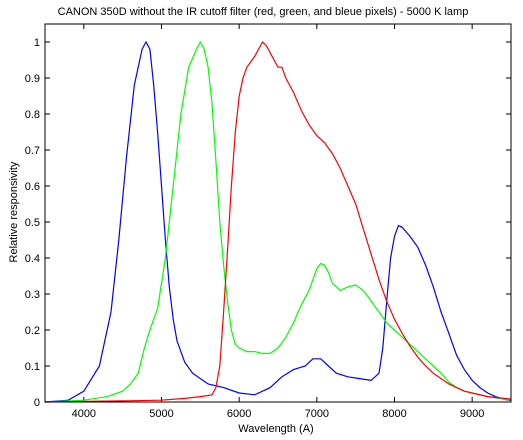 Image resolution: width=523 pixels, height=440 pixels. What do you see at coordinates (32, 115) in the screenshot?
I see `y-tick-label: 0.8` at bounding box center [32, 115].